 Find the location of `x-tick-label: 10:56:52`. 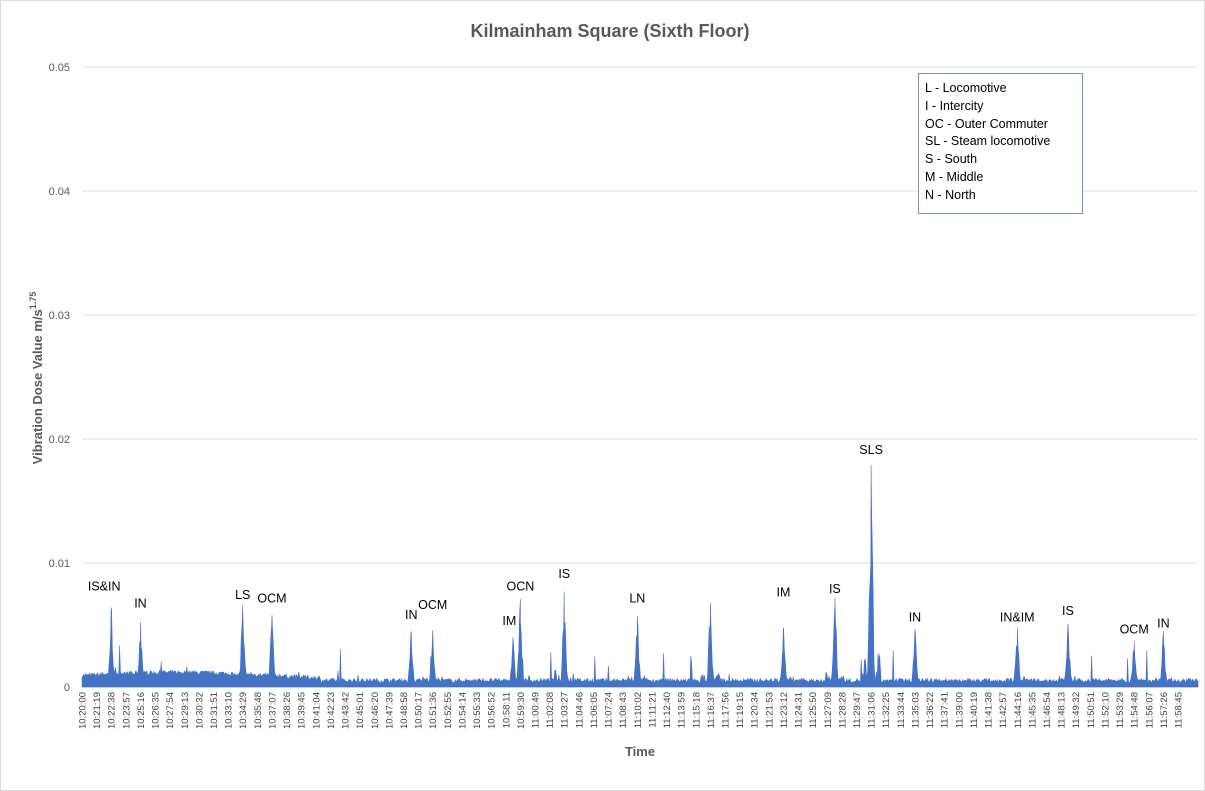

x-tick-label: 10:56:52 is located at coordinates (492, 710).